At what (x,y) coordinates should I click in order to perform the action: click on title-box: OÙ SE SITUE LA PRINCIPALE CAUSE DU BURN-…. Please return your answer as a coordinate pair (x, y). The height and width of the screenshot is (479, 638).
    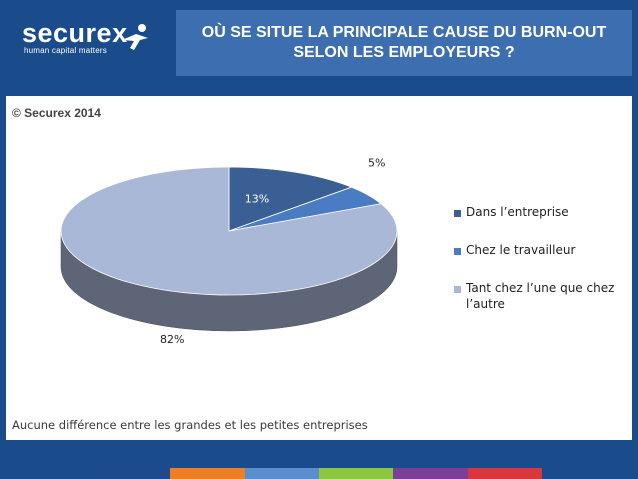
    Looking at the image, I should click on (404, 43).